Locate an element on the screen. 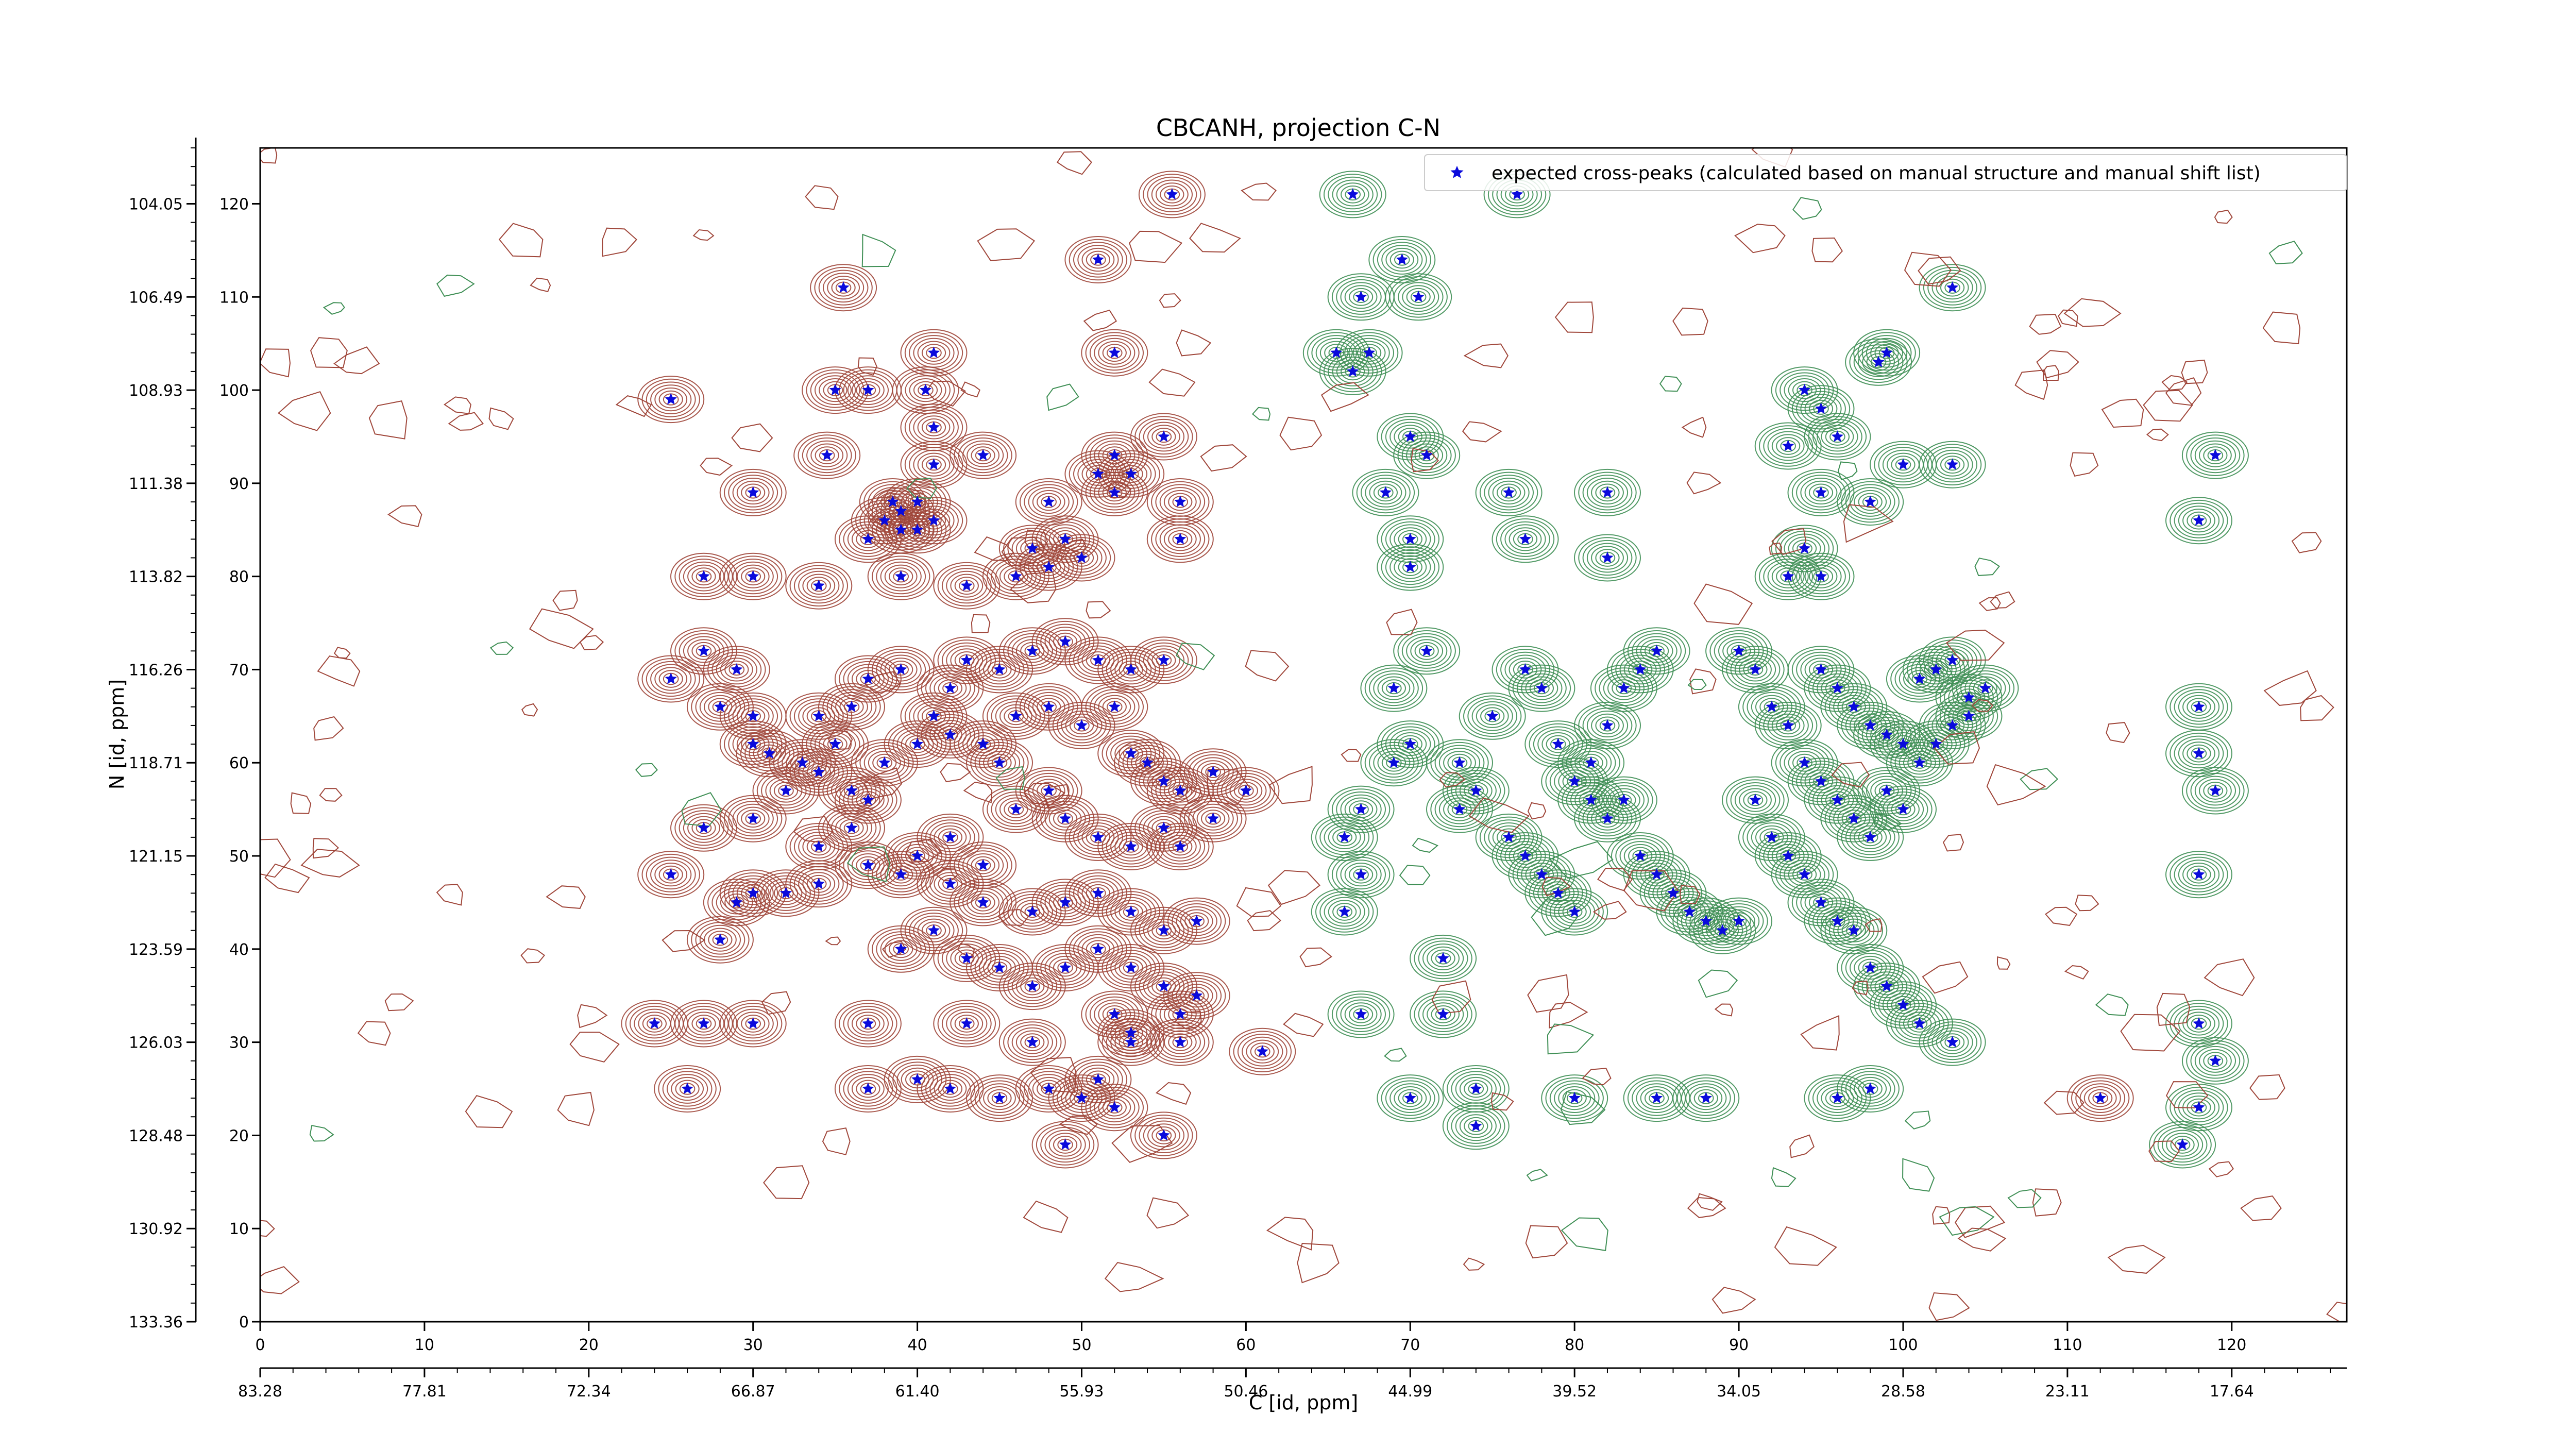 The image size is (2576, 1449). y-ppm-tick-label: 130.92 is located at coordinates (156, 1229).